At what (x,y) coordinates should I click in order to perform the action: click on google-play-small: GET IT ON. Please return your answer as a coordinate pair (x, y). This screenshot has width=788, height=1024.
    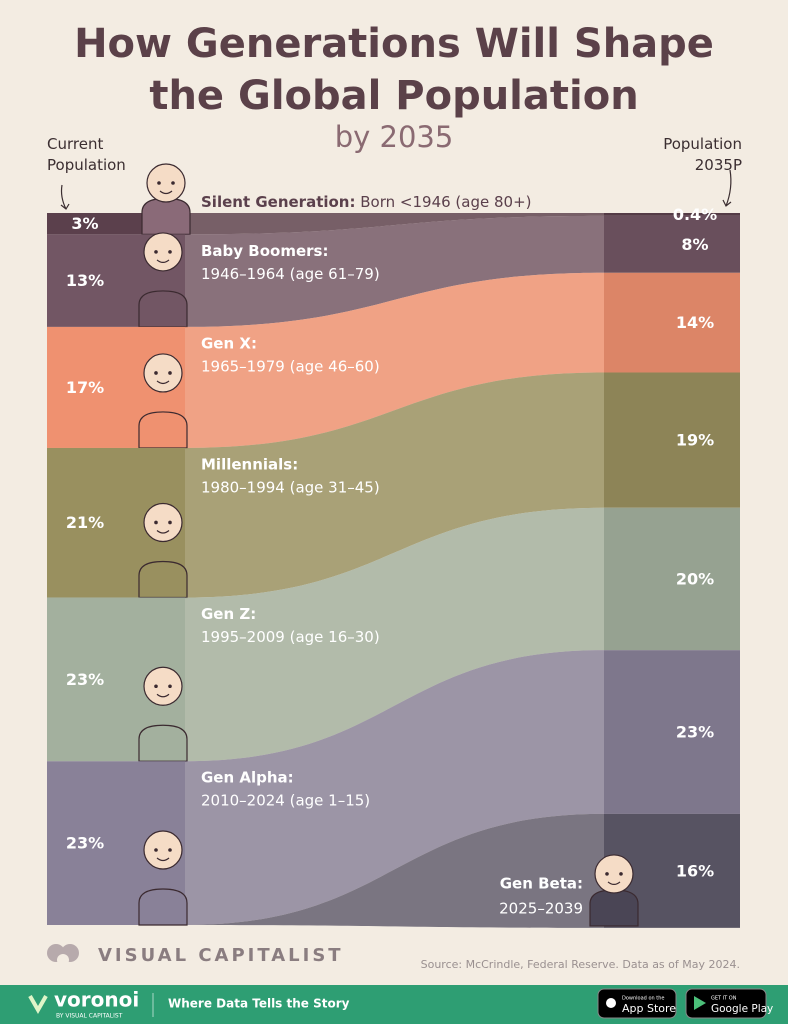
    Looking at the image, I should click on (724, 999).